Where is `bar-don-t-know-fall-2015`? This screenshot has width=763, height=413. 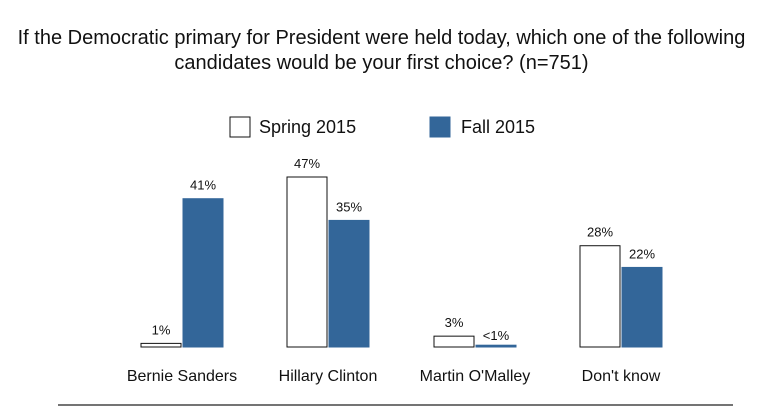 bar-don-t-know-fall-2015 is located at coordinates (642, 307).